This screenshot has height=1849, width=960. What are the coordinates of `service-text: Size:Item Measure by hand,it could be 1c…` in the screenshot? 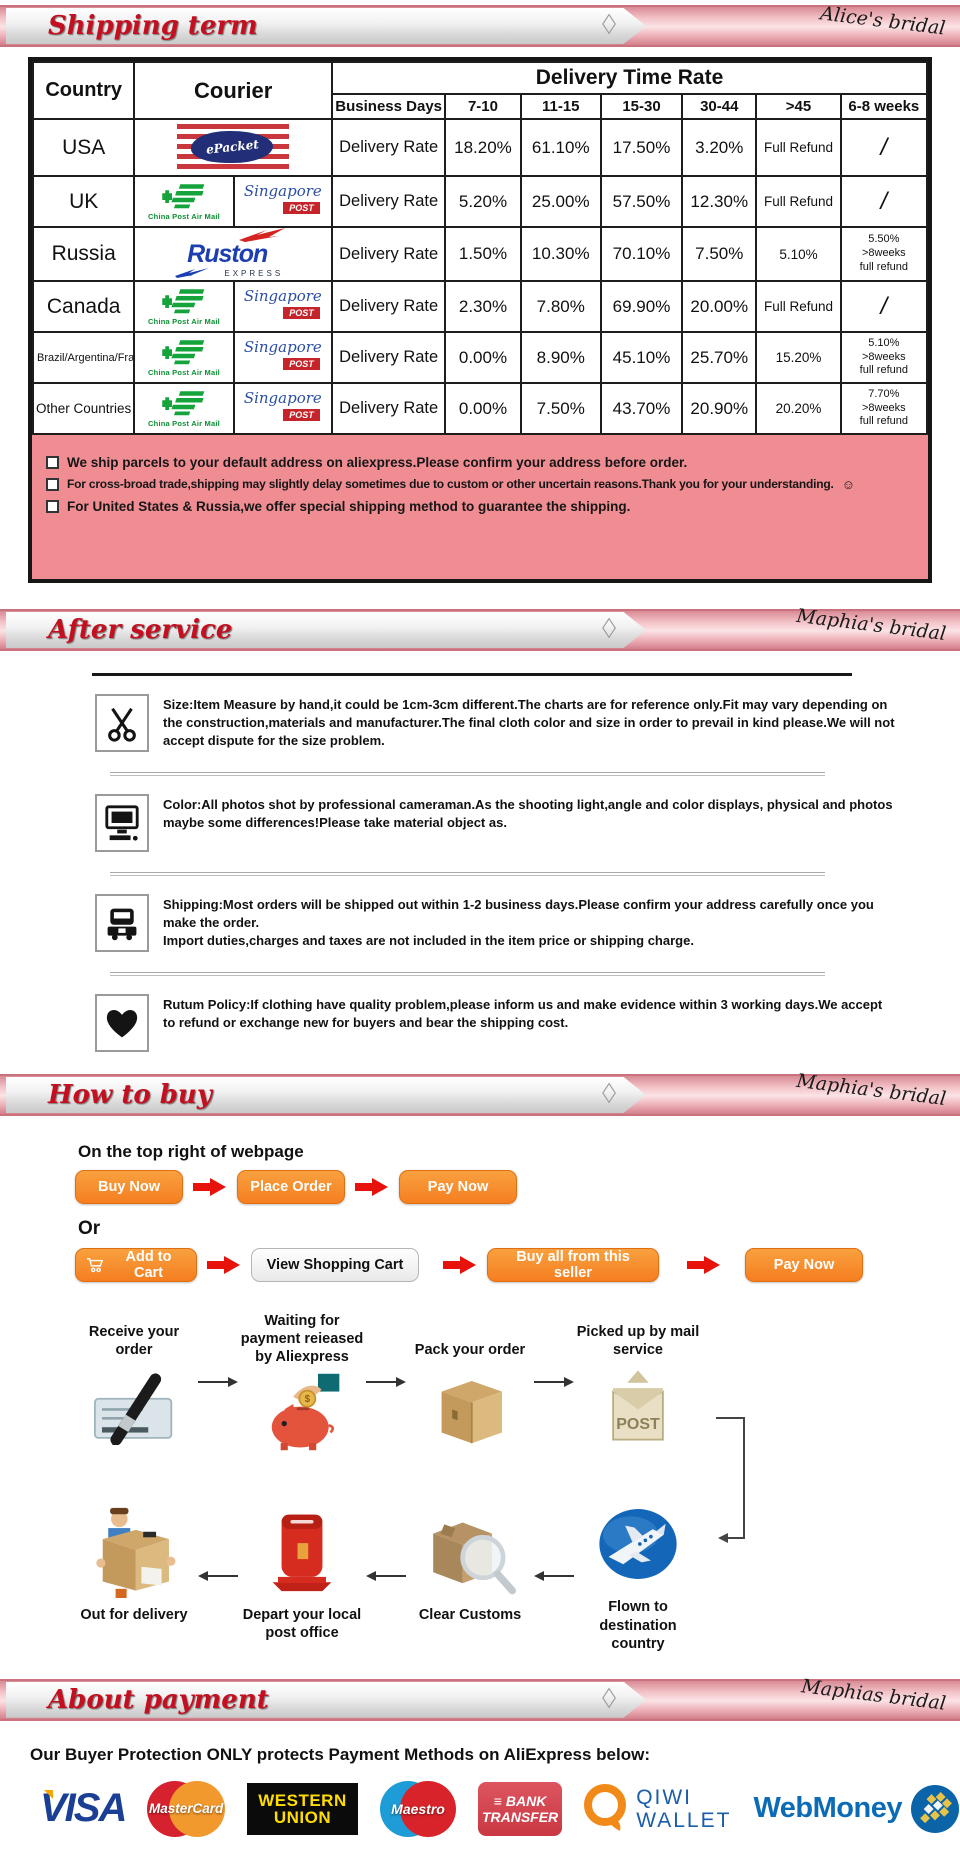 It's located at (529, 723).